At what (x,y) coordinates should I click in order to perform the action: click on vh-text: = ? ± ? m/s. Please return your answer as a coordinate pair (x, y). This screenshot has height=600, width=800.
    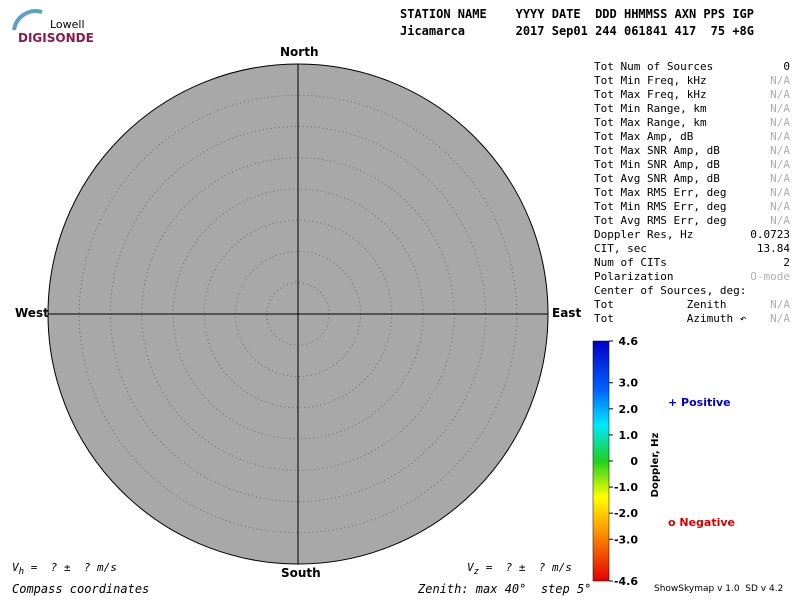
    Looking at the image, I should click on (70, 567).